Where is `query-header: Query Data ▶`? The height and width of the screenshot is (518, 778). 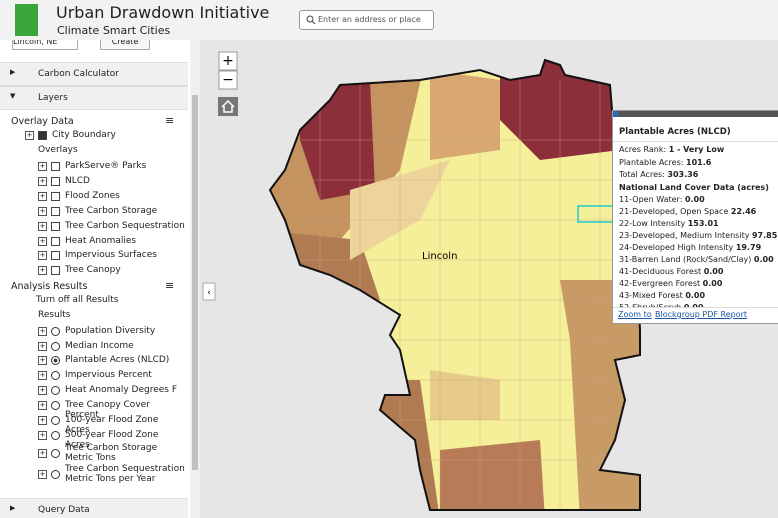 query-header: Query Data ▶ is located at coordinates (94, 508).